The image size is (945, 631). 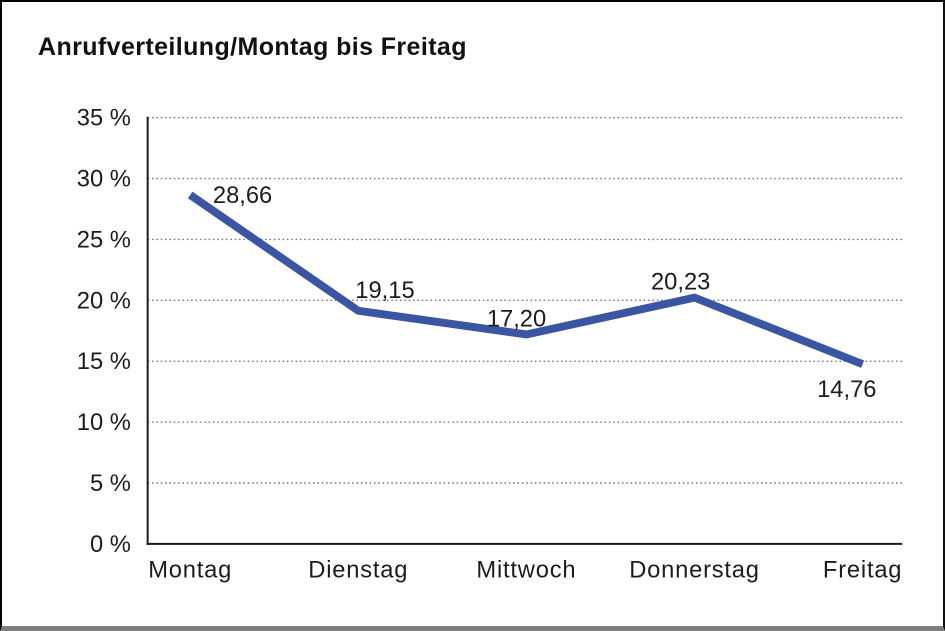 What do you see at coordinates (104, 362) in the screenshot?
I see `y-tick-label-15pct: 15 %` at bounding box center [104, 362].